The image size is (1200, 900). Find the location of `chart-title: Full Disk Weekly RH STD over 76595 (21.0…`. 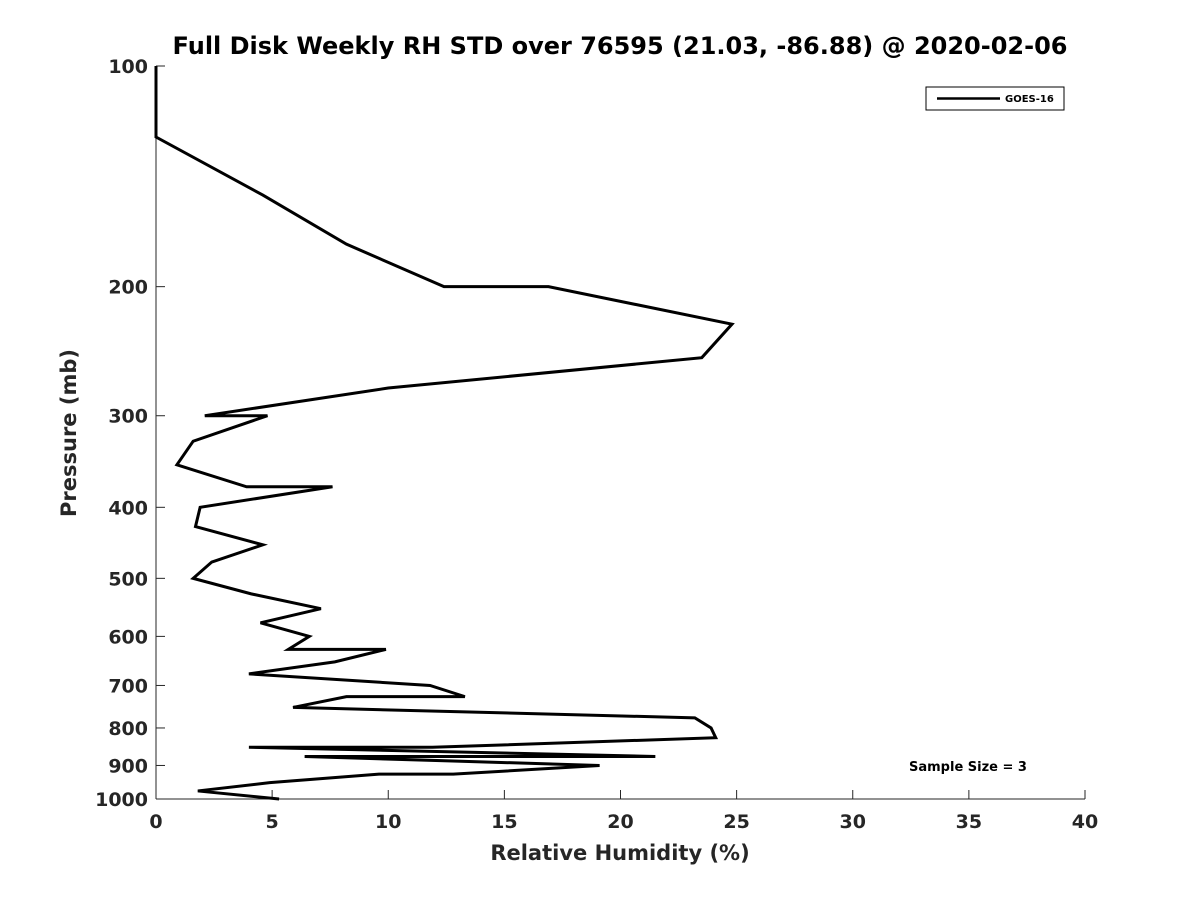

chart-title: Full Disk Weekly RH STD over 76595 (21.0… is located at coordinates (620, 46).